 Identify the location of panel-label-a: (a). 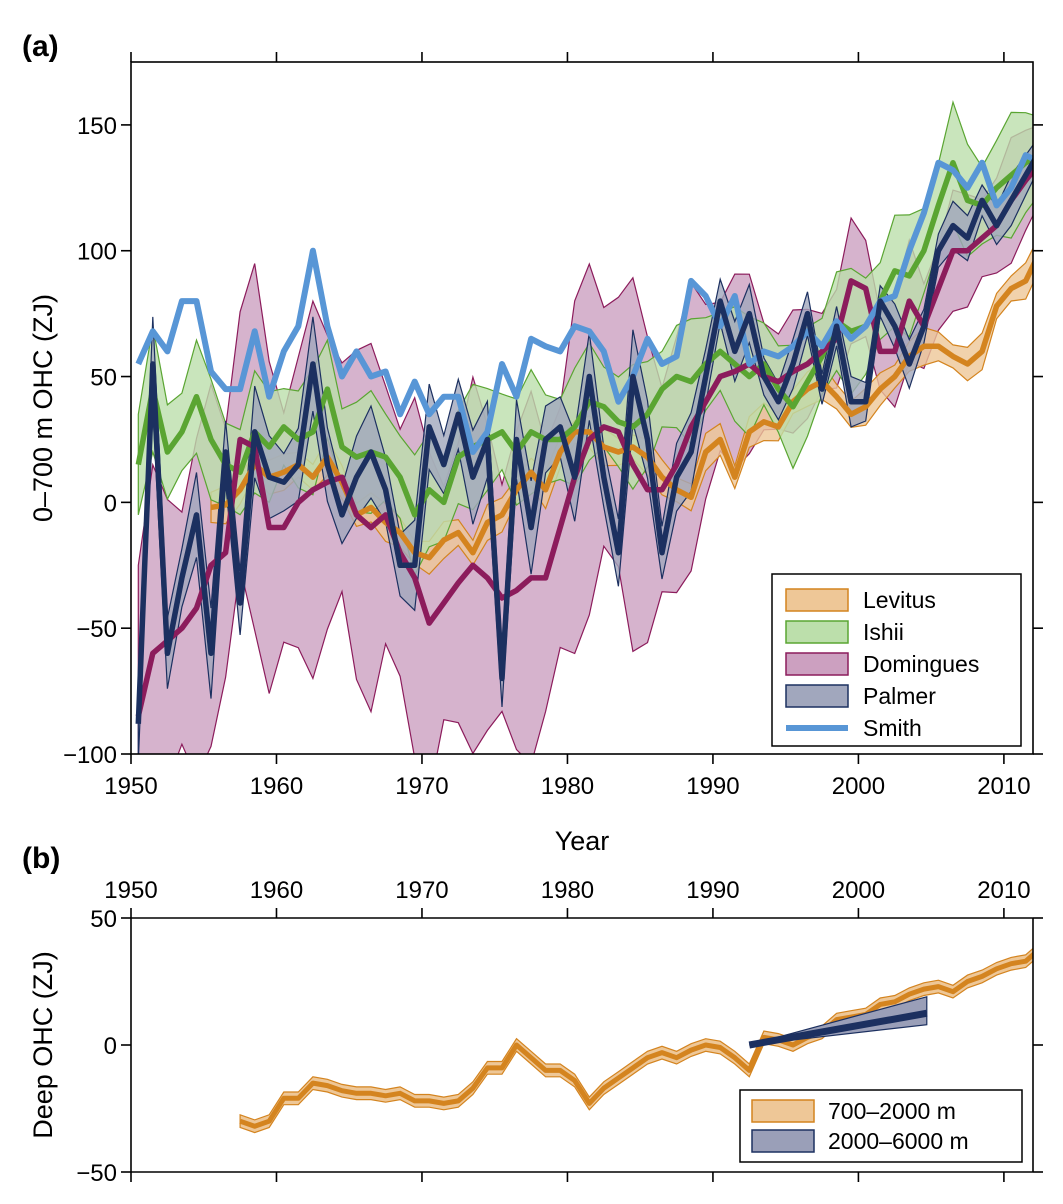
(40, 46).